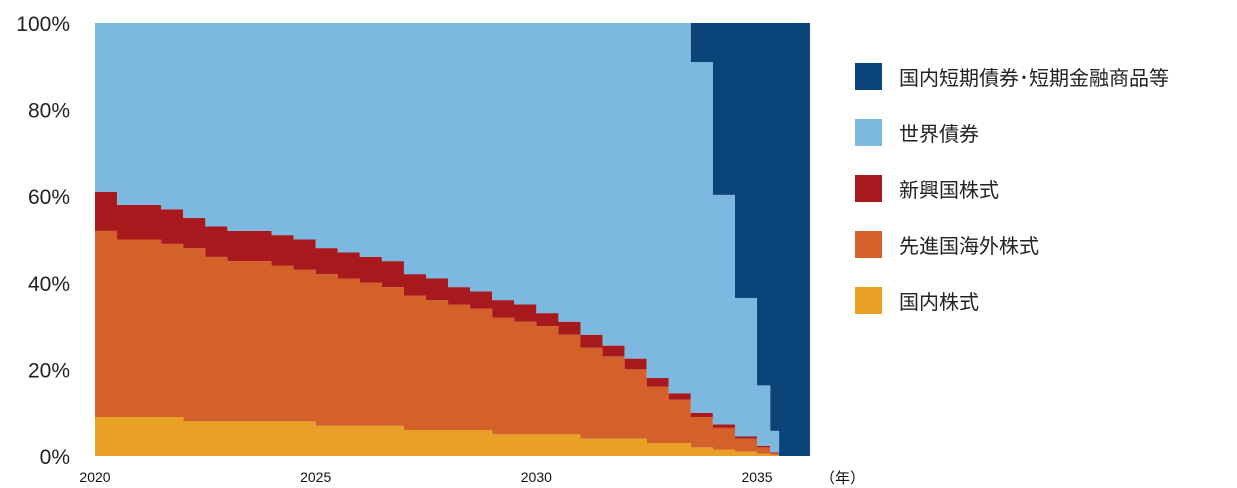 Image resolution: width=1237 pixels, height=488 pixels. Describe the element at coordinates (949, 189) in the screenshot. I see `legend-label: 新興国株式` at that location.